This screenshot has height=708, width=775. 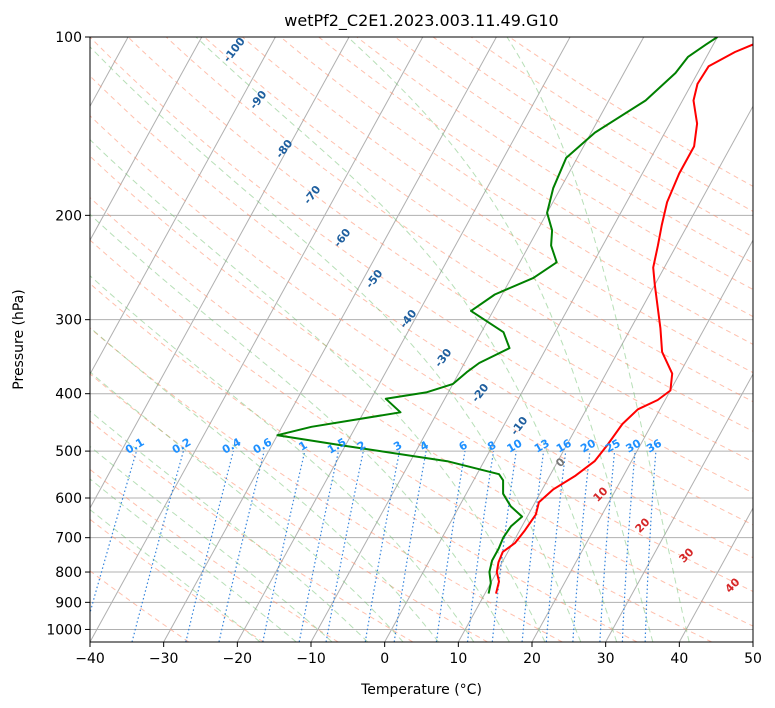 What do you see at coordinates (68, 452) in the screenshot?
I see `y-tick-label: 500` at bounding box center [68, 452].